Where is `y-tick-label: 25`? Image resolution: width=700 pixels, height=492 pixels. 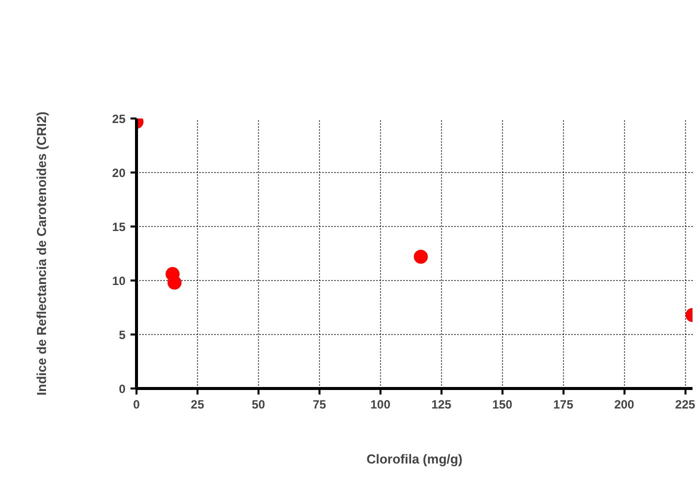
y-tick-label: 25 is located at coordinates (119, 119).